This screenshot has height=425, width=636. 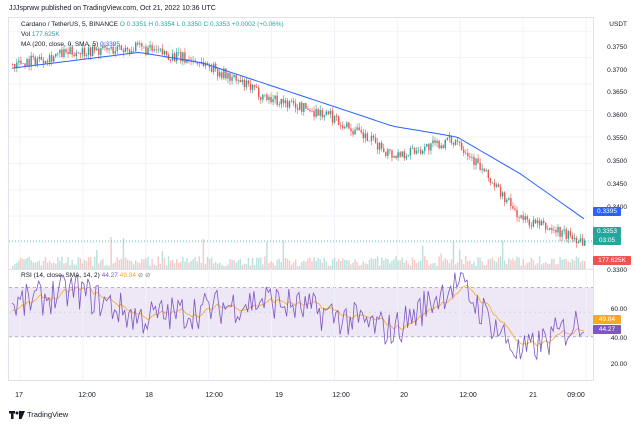 I want to click on currency-label: USDT, so click(x=618, y=24).